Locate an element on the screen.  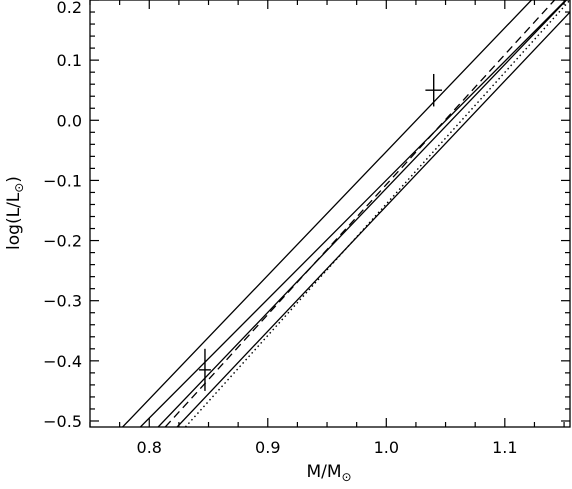
x-tick-label: 1.0 is located at coordinates (386, 447).